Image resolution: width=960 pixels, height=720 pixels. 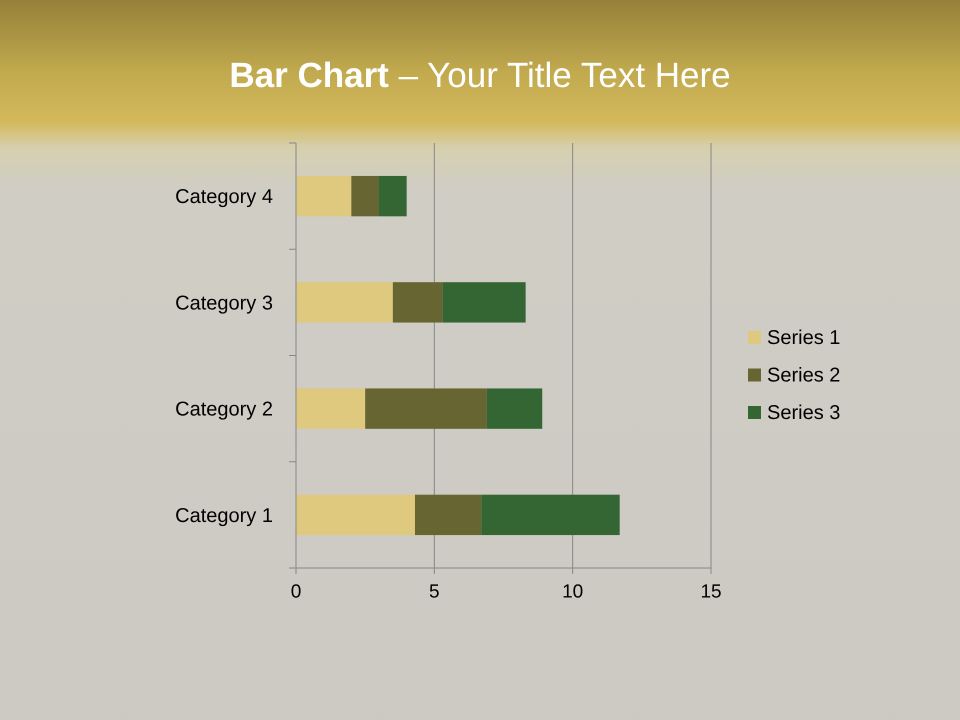 I want to click on y-tick-label: Category 1, so click(x=224, y=515).